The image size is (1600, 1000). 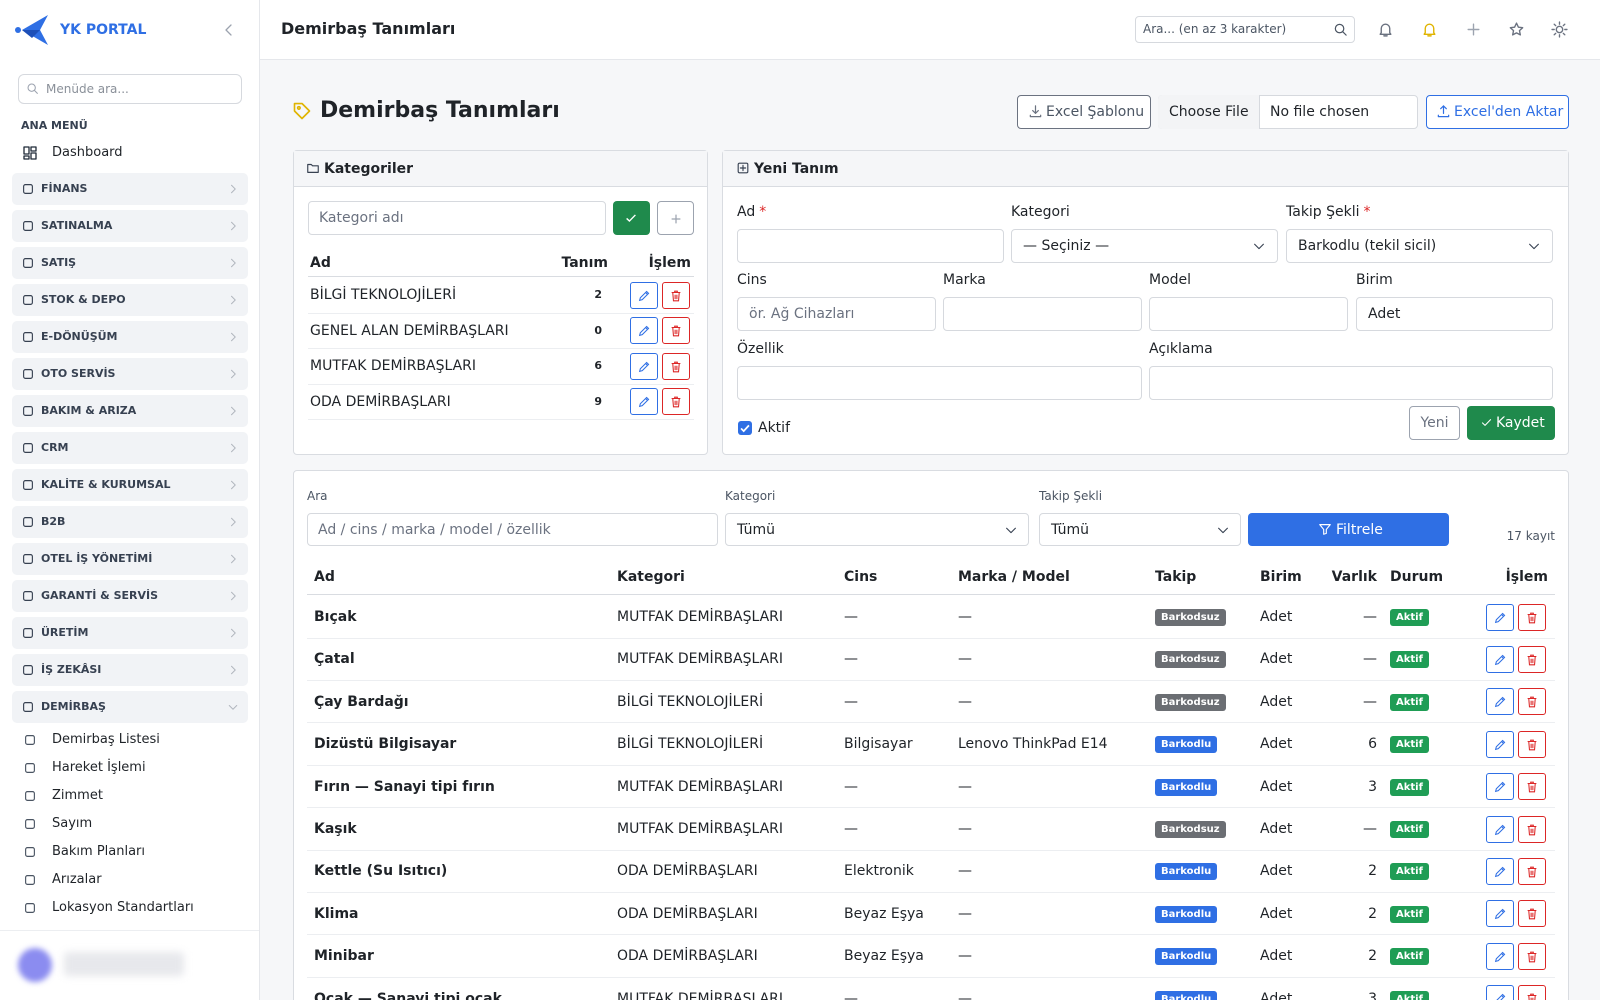 What do you see at coordinates (59, 262) in the screenshot?
I see `nav-group-label: SATIŞ` at bounding box center [59, 262].